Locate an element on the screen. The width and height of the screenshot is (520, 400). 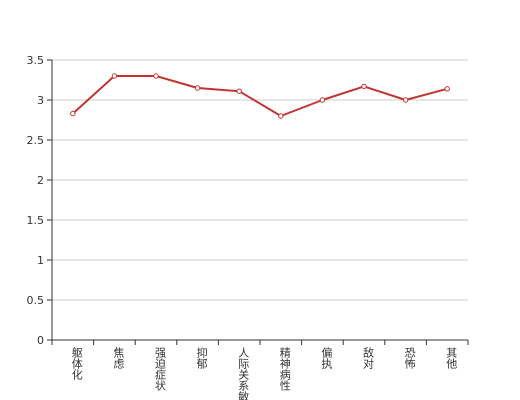
x-category-label: 其他 is located at coordinates (451, 358).